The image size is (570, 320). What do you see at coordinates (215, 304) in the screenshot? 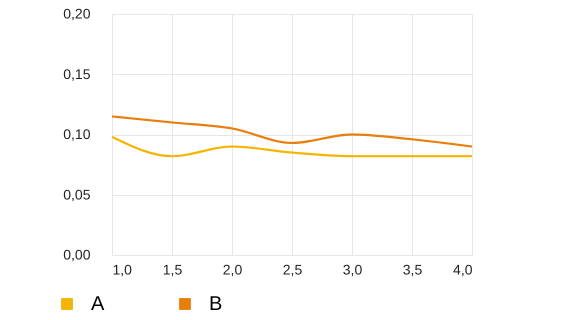
I see `legend-label: B` at bounding box center [215, 304].